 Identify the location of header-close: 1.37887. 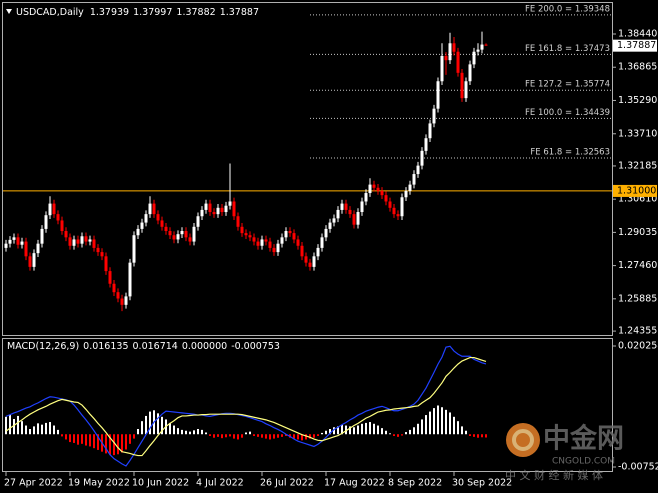
(239, 12).